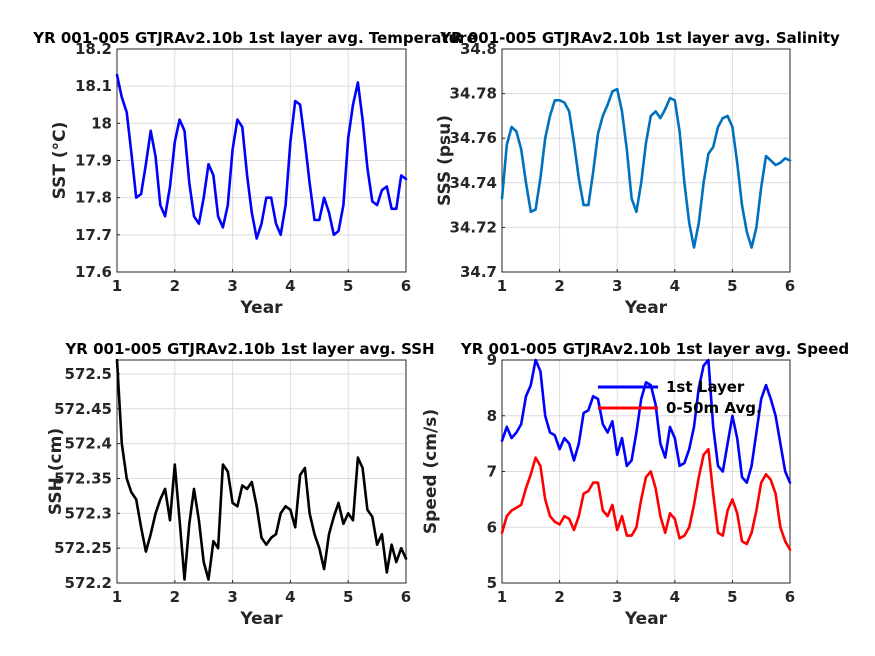 Image resolution: width=875 pixels, height=656 pixels. What do you see at coordinates (473, 227) in the screenshot?
I see `sss-y-tick-label: 34.72` at bounding box center [473, 227].